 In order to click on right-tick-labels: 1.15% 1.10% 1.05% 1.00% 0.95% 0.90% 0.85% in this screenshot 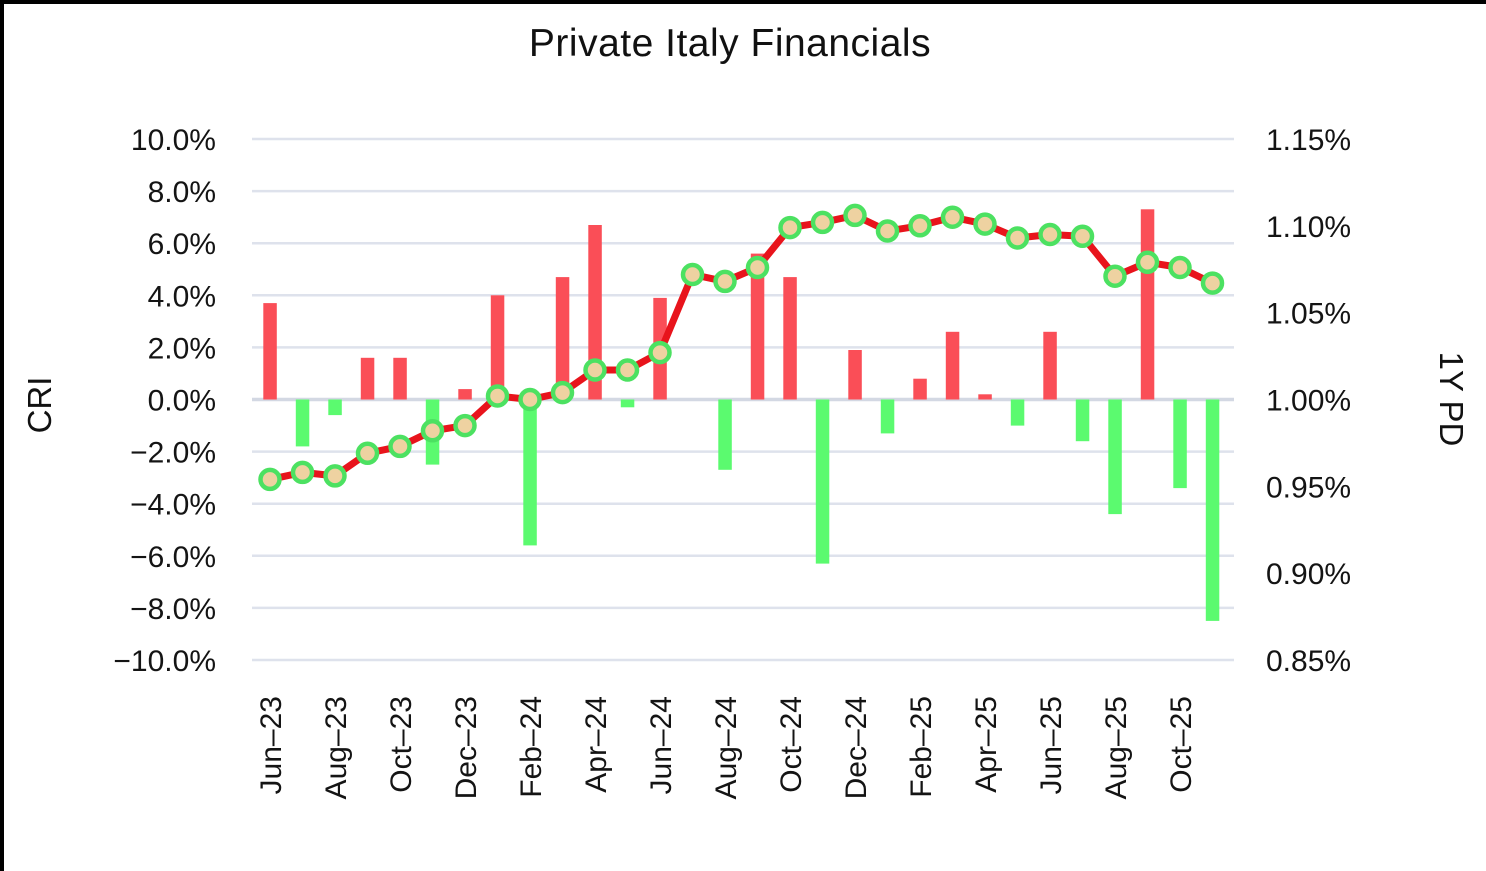, I will do `click(1308, 401)`.